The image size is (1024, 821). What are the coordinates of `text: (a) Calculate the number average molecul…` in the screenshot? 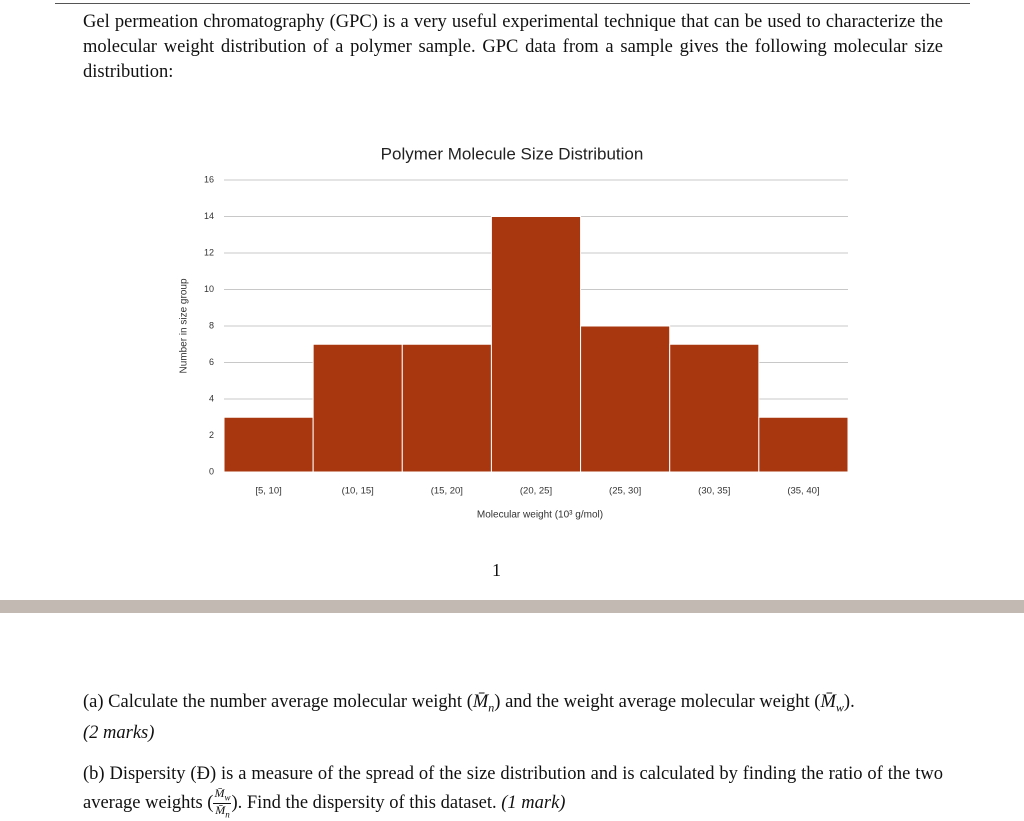 It's located at (278, 702).